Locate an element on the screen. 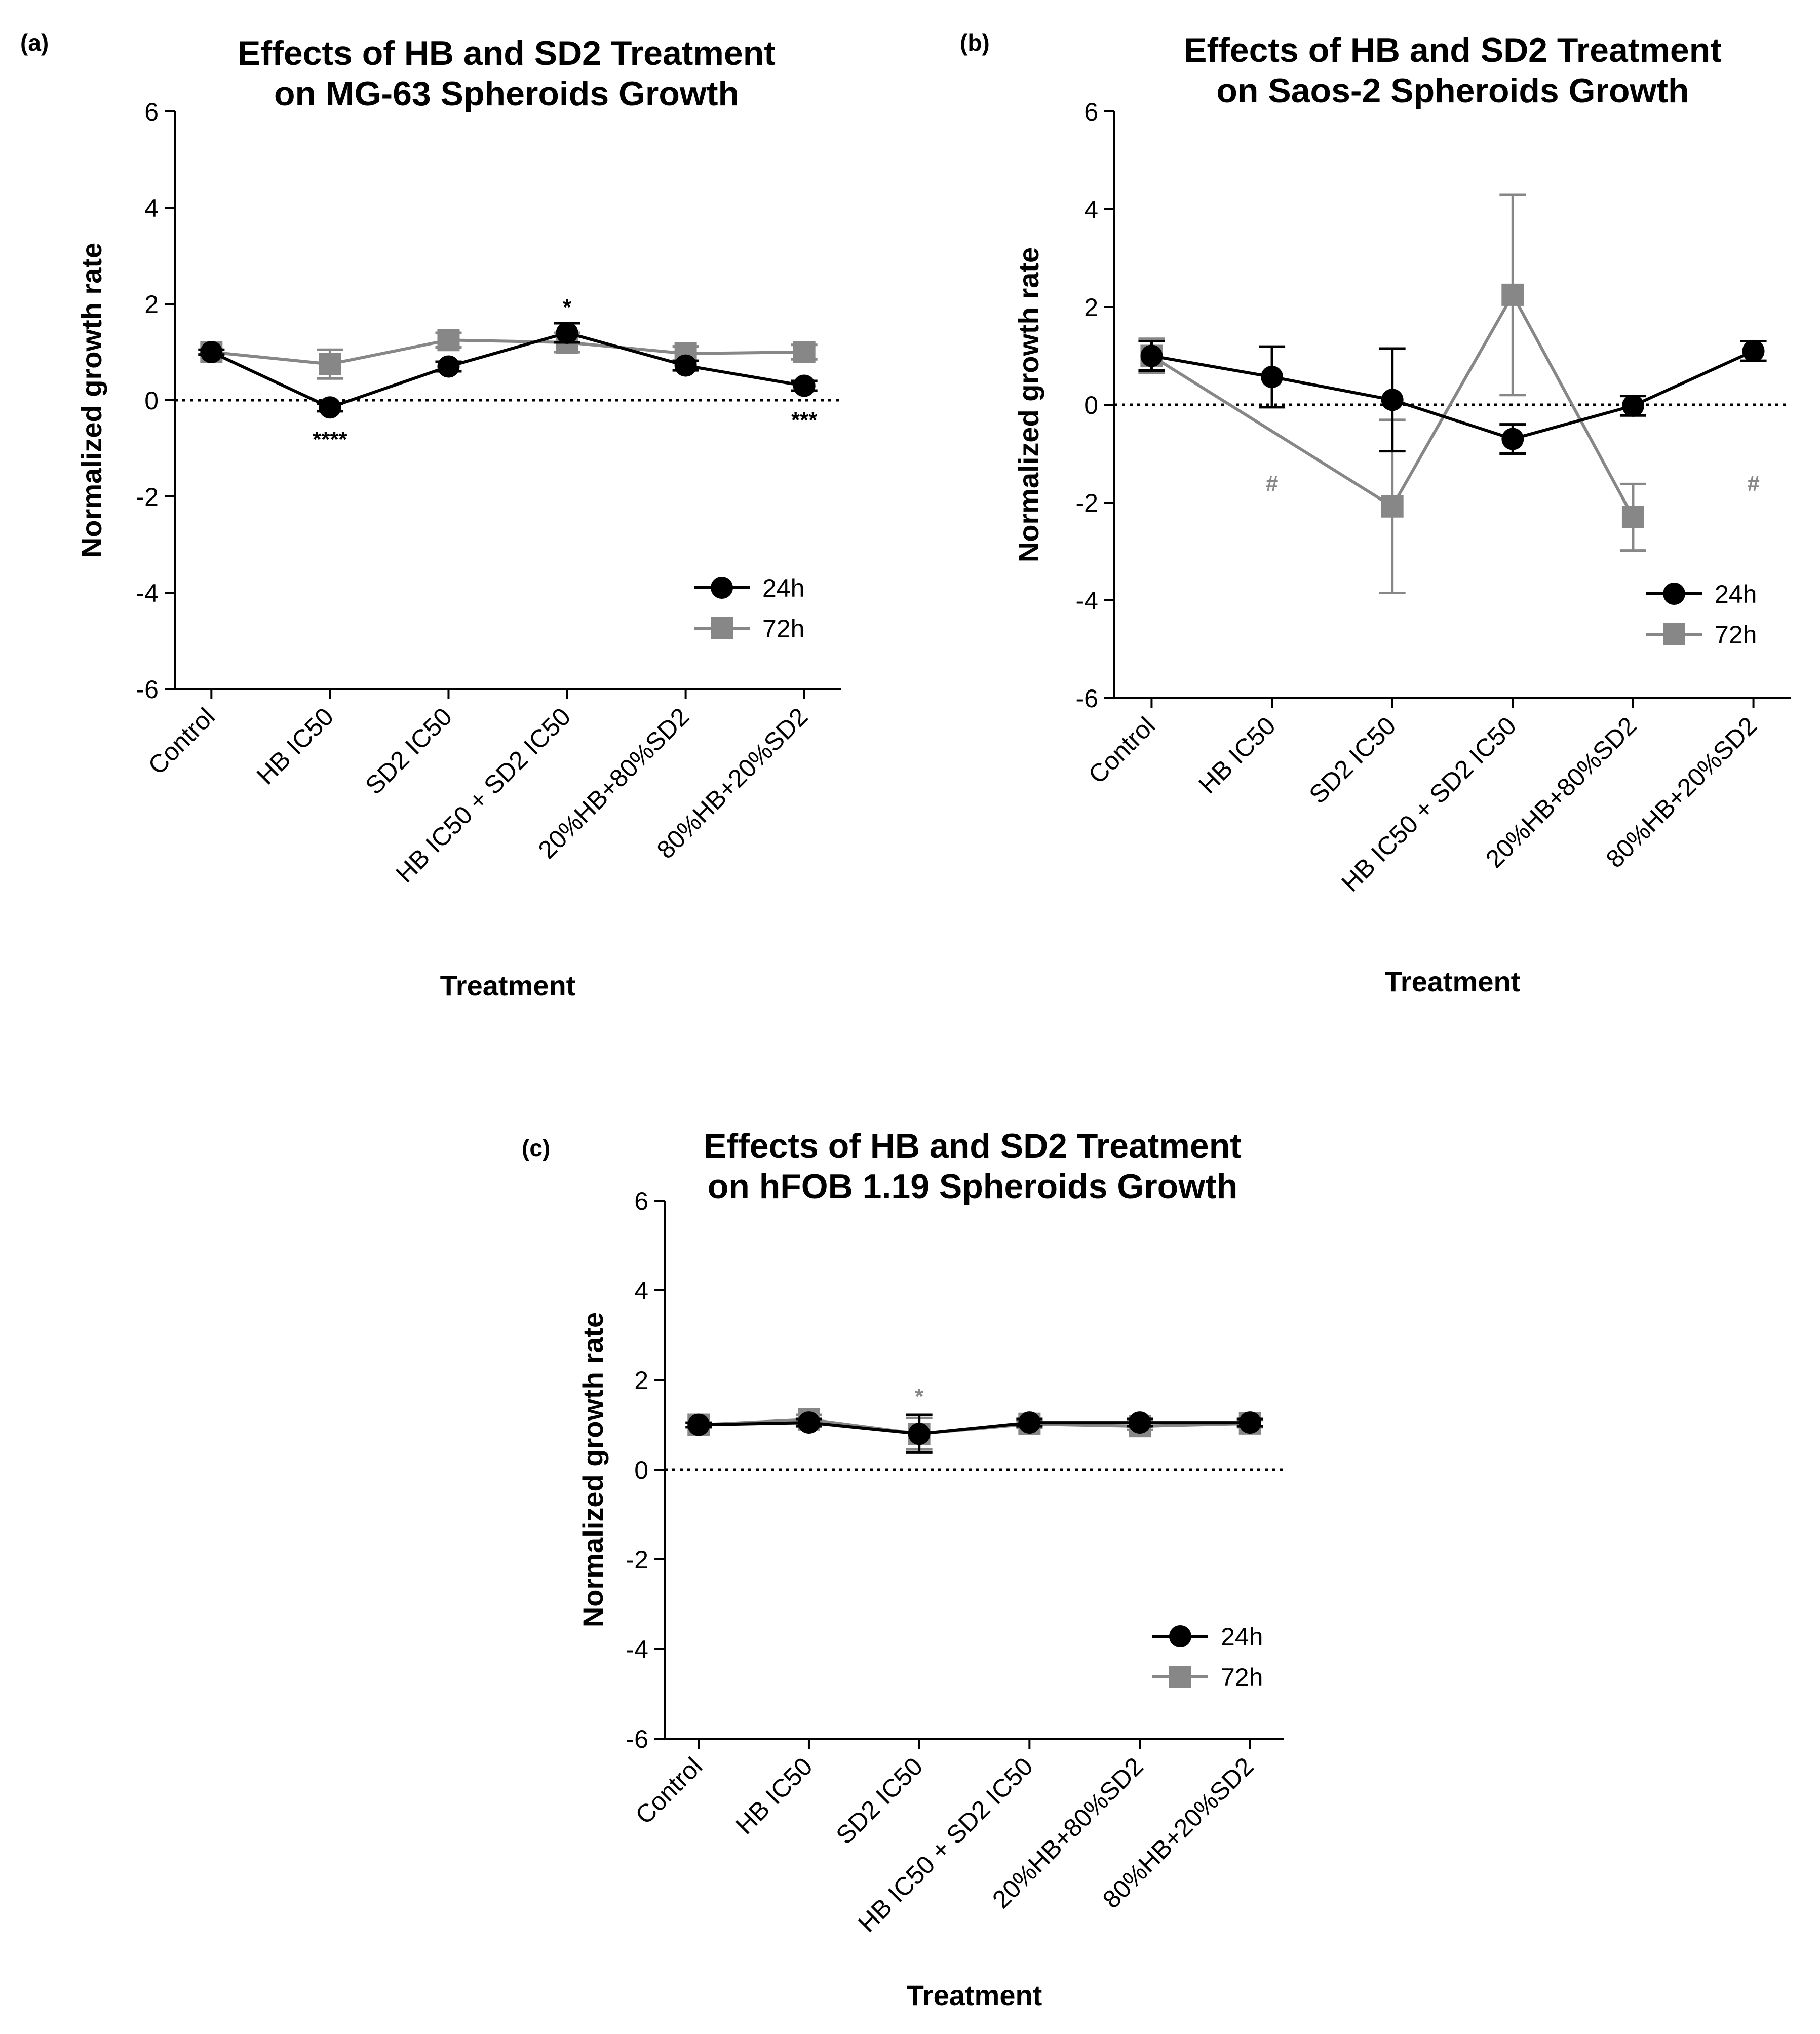  panel-label: (b) is located at coordinates (975, 43).